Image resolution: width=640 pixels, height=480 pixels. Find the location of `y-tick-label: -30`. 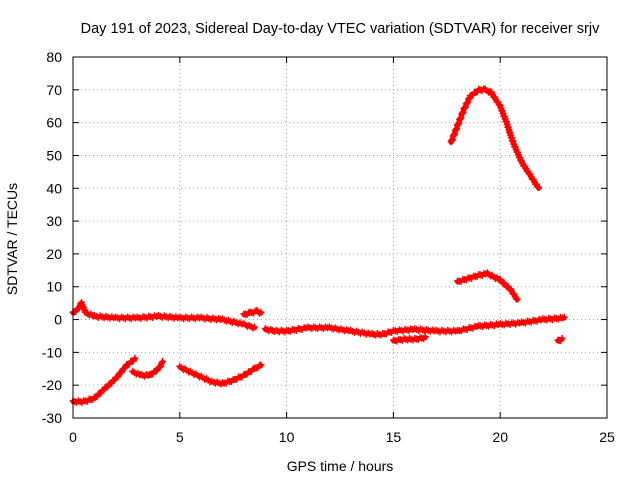

y-tick-label: -30 is located at coordinates (52, 418).